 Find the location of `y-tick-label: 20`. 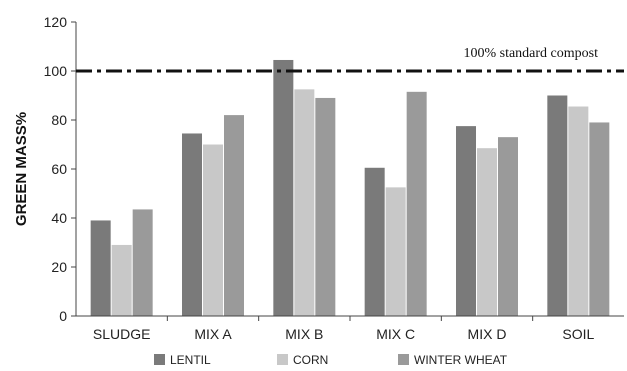

y-tick-label: 20 is located at coordinates (59, 267).